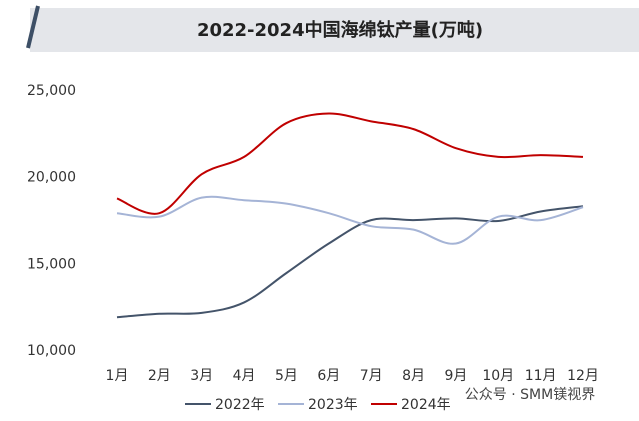 The height and width of the screenshot is (421, 639). What do you see at coordinates (350, 220) in the screenshot?
I see `series-line` at bounding box center [350, 220].